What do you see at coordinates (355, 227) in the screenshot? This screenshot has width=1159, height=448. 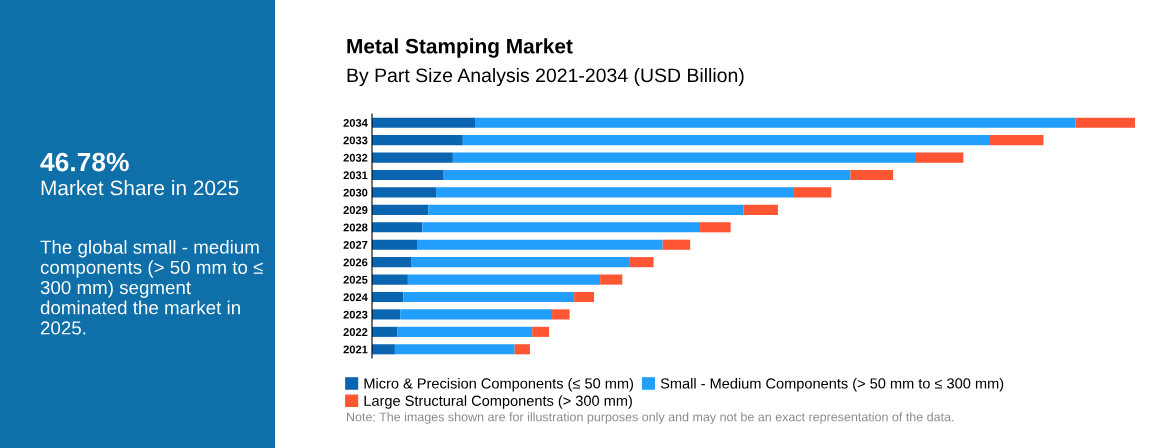 I see `y-tick-label: 2028` at bounding box center [355, 227].